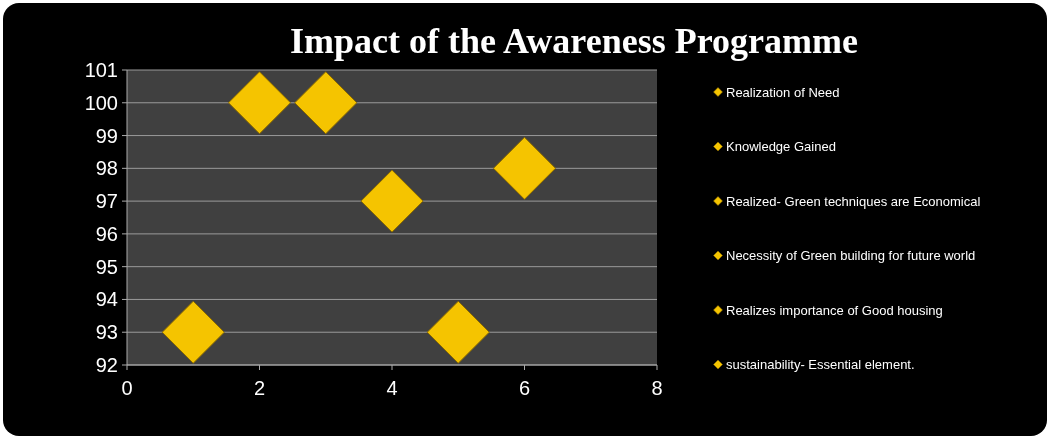  What do you see at coordinates (259, 388) in the screenshot?
I see `x-tick-label: 2` at bounding box center [259, 388].